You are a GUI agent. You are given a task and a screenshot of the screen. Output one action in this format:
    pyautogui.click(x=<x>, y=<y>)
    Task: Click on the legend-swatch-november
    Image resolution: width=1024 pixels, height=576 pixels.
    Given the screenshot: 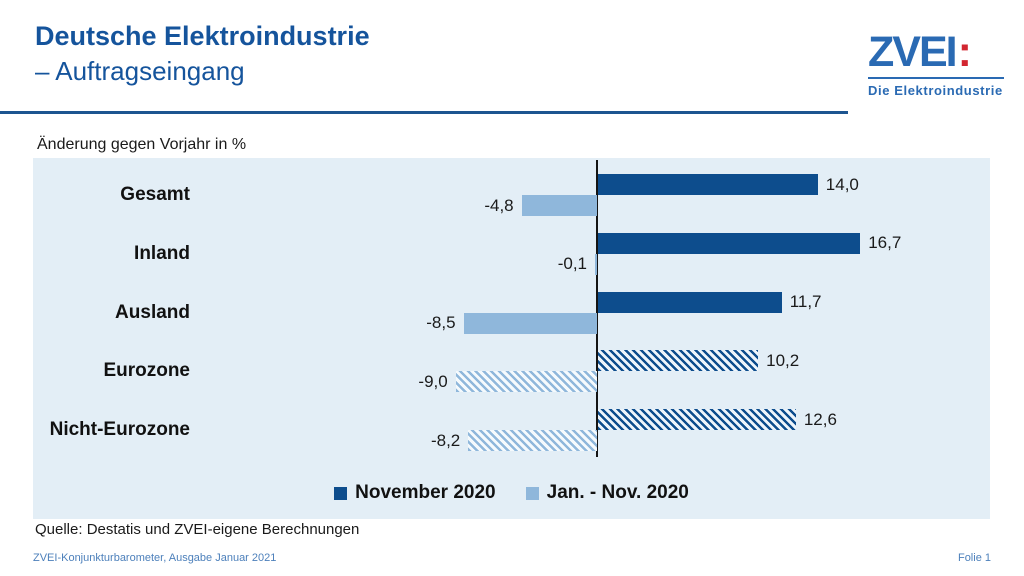 What is the action you would take?
    pyautogui.click(x=341, y=493)
    